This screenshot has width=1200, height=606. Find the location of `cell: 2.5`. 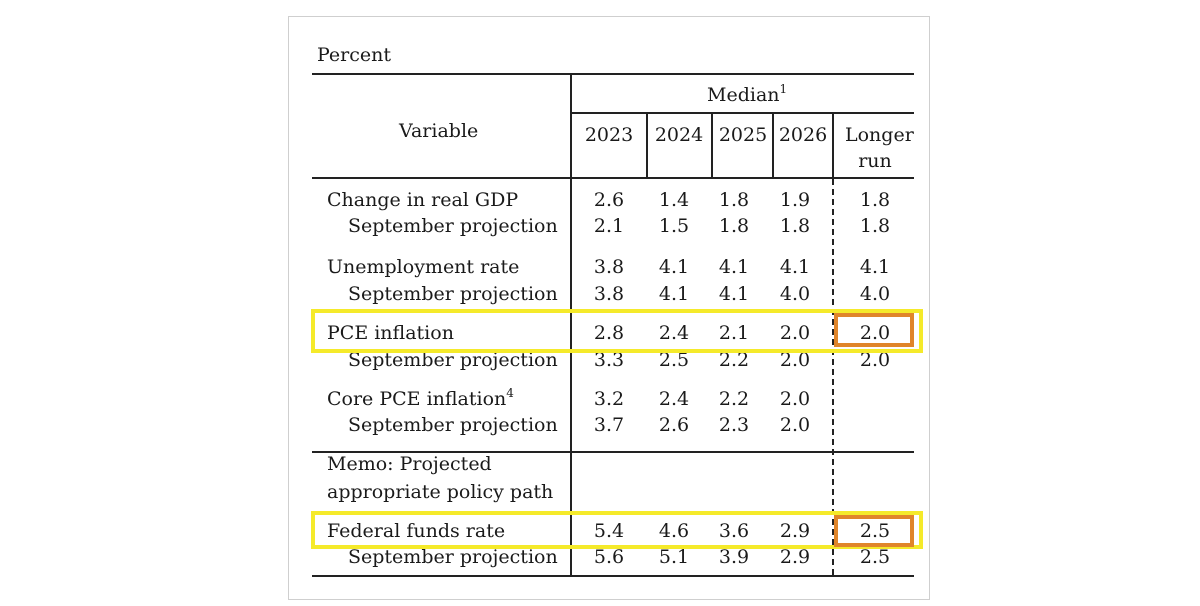

cell: 2.5 is located at coordinates (674, 360).